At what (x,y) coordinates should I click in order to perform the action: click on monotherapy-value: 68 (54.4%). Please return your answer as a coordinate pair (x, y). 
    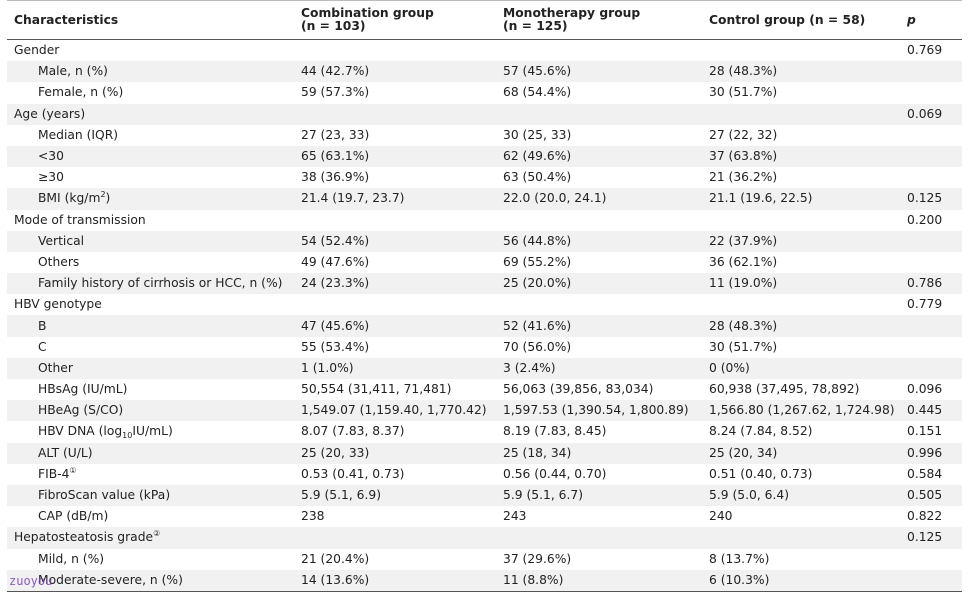
    Looking at the image, I should click on (537, 92).